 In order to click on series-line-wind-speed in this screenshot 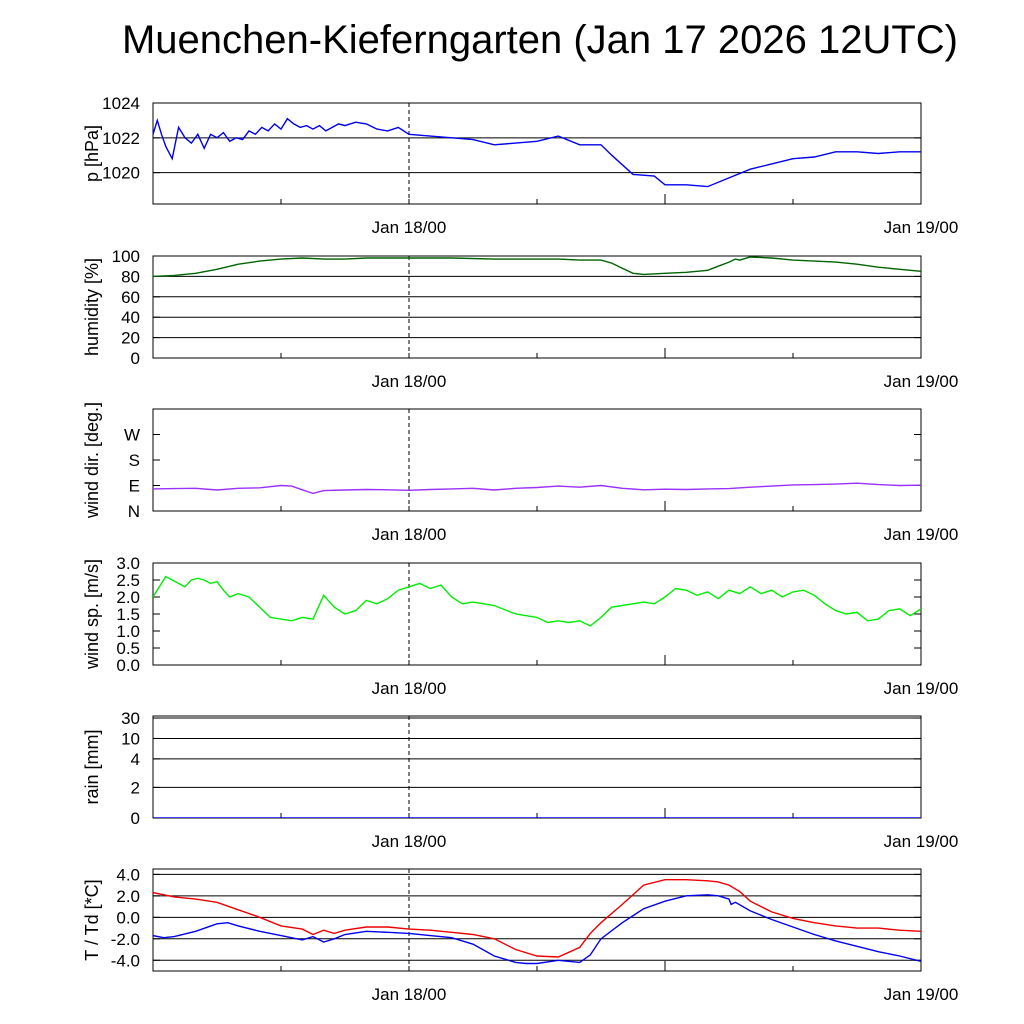, I will do `click(537, 601)`.